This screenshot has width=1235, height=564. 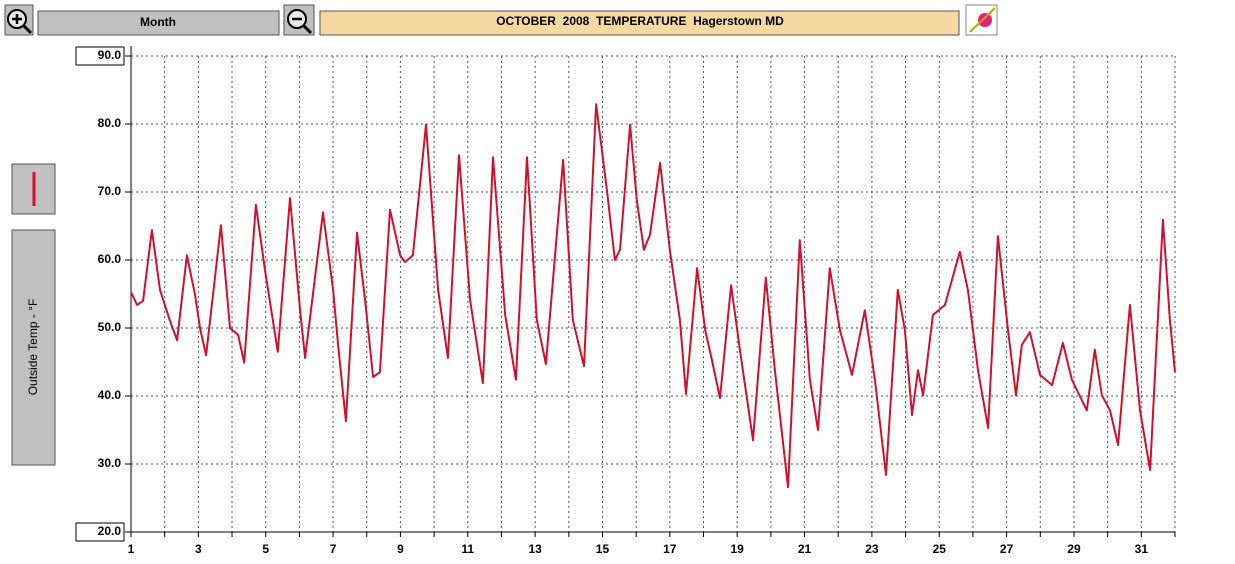 I want to click on y-tick-label: 30.0, so click(x=110, y=463).